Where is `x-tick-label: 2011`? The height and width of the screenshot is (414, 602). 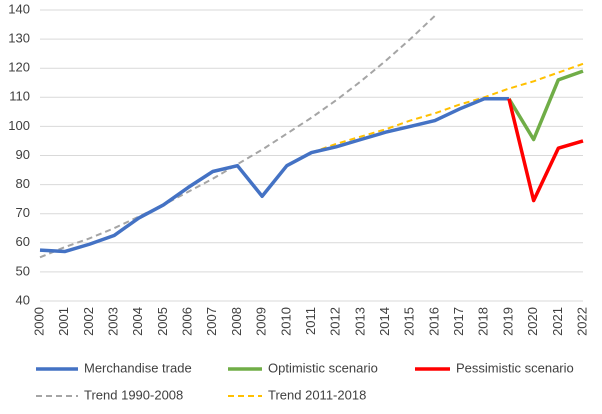 x-tick-label: 2011 is located at coordinates (310, 321).